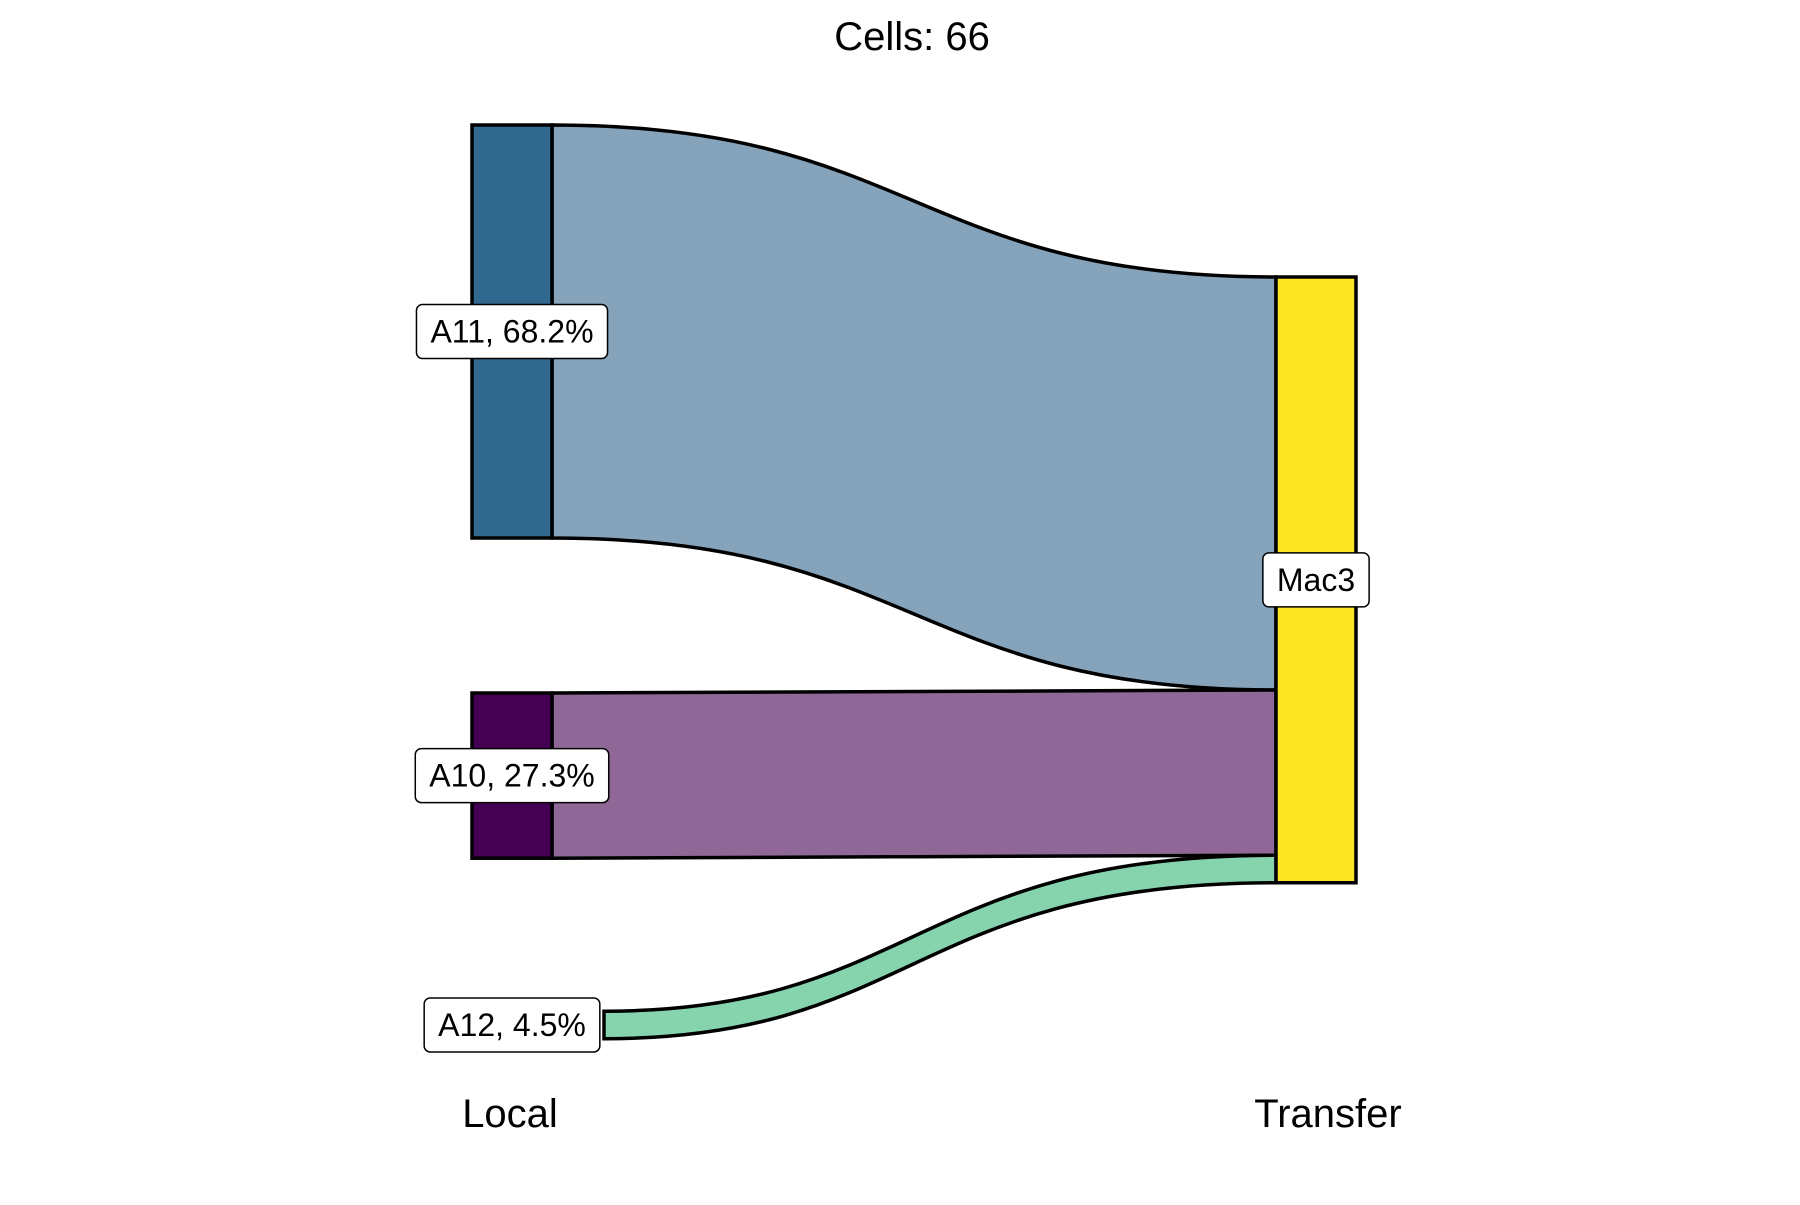  I want to click on axis-labels: Local Transfer, so click(932, 1114).